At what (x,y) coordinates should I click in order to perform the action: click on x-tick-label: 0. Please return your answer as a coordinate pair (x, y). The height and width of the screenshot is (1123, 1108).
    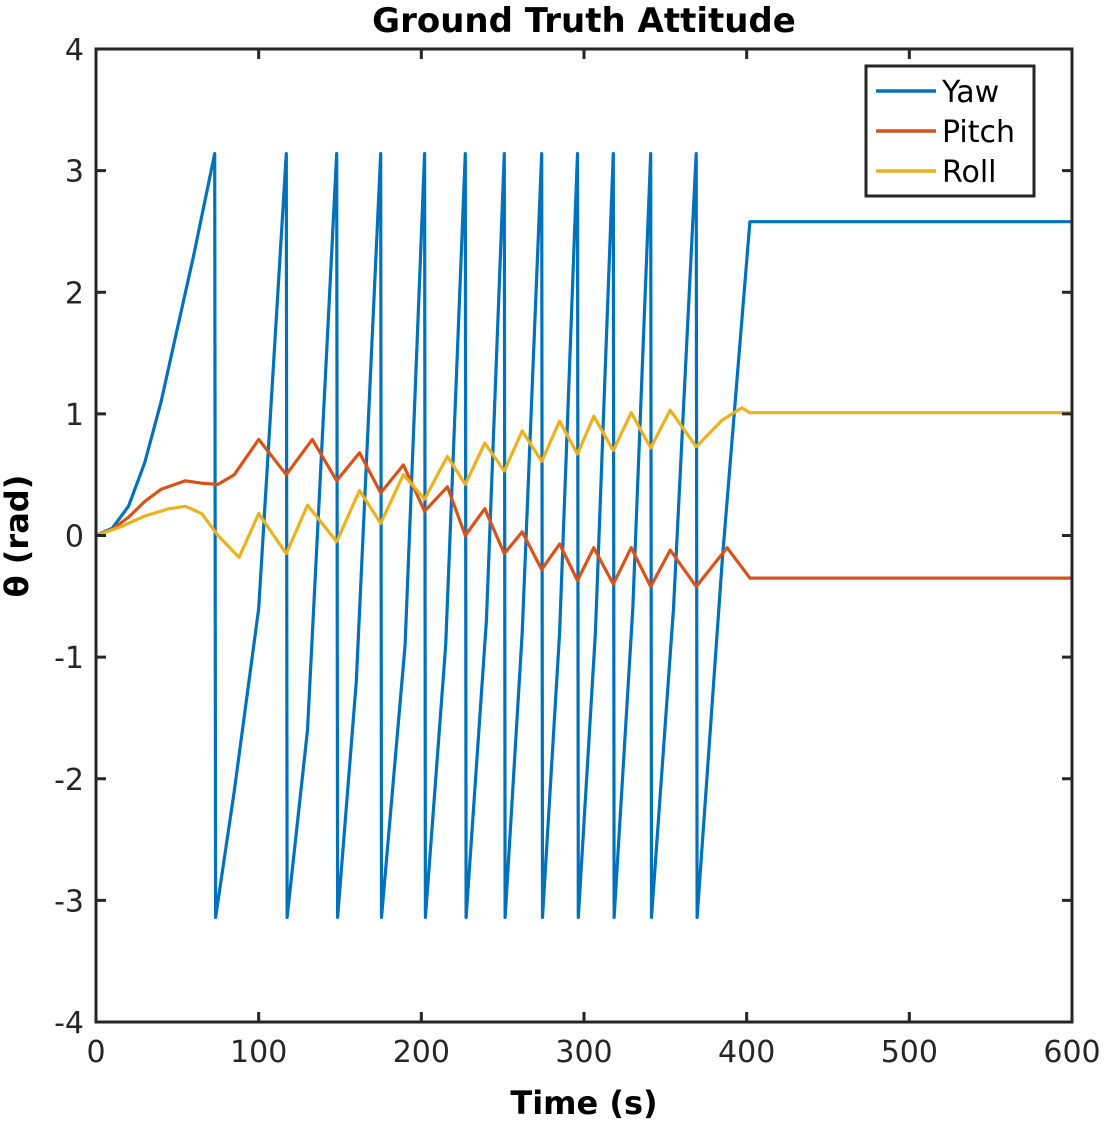
    Looking at the image, I should click on (95, 1052).